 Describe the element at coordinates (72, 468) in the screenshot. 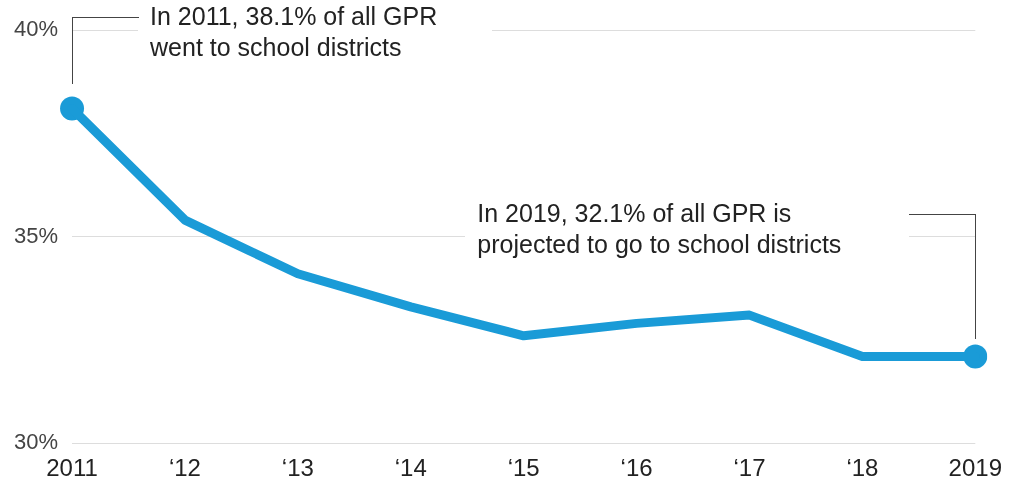

I see `x-tick-label: 2011` at that location.